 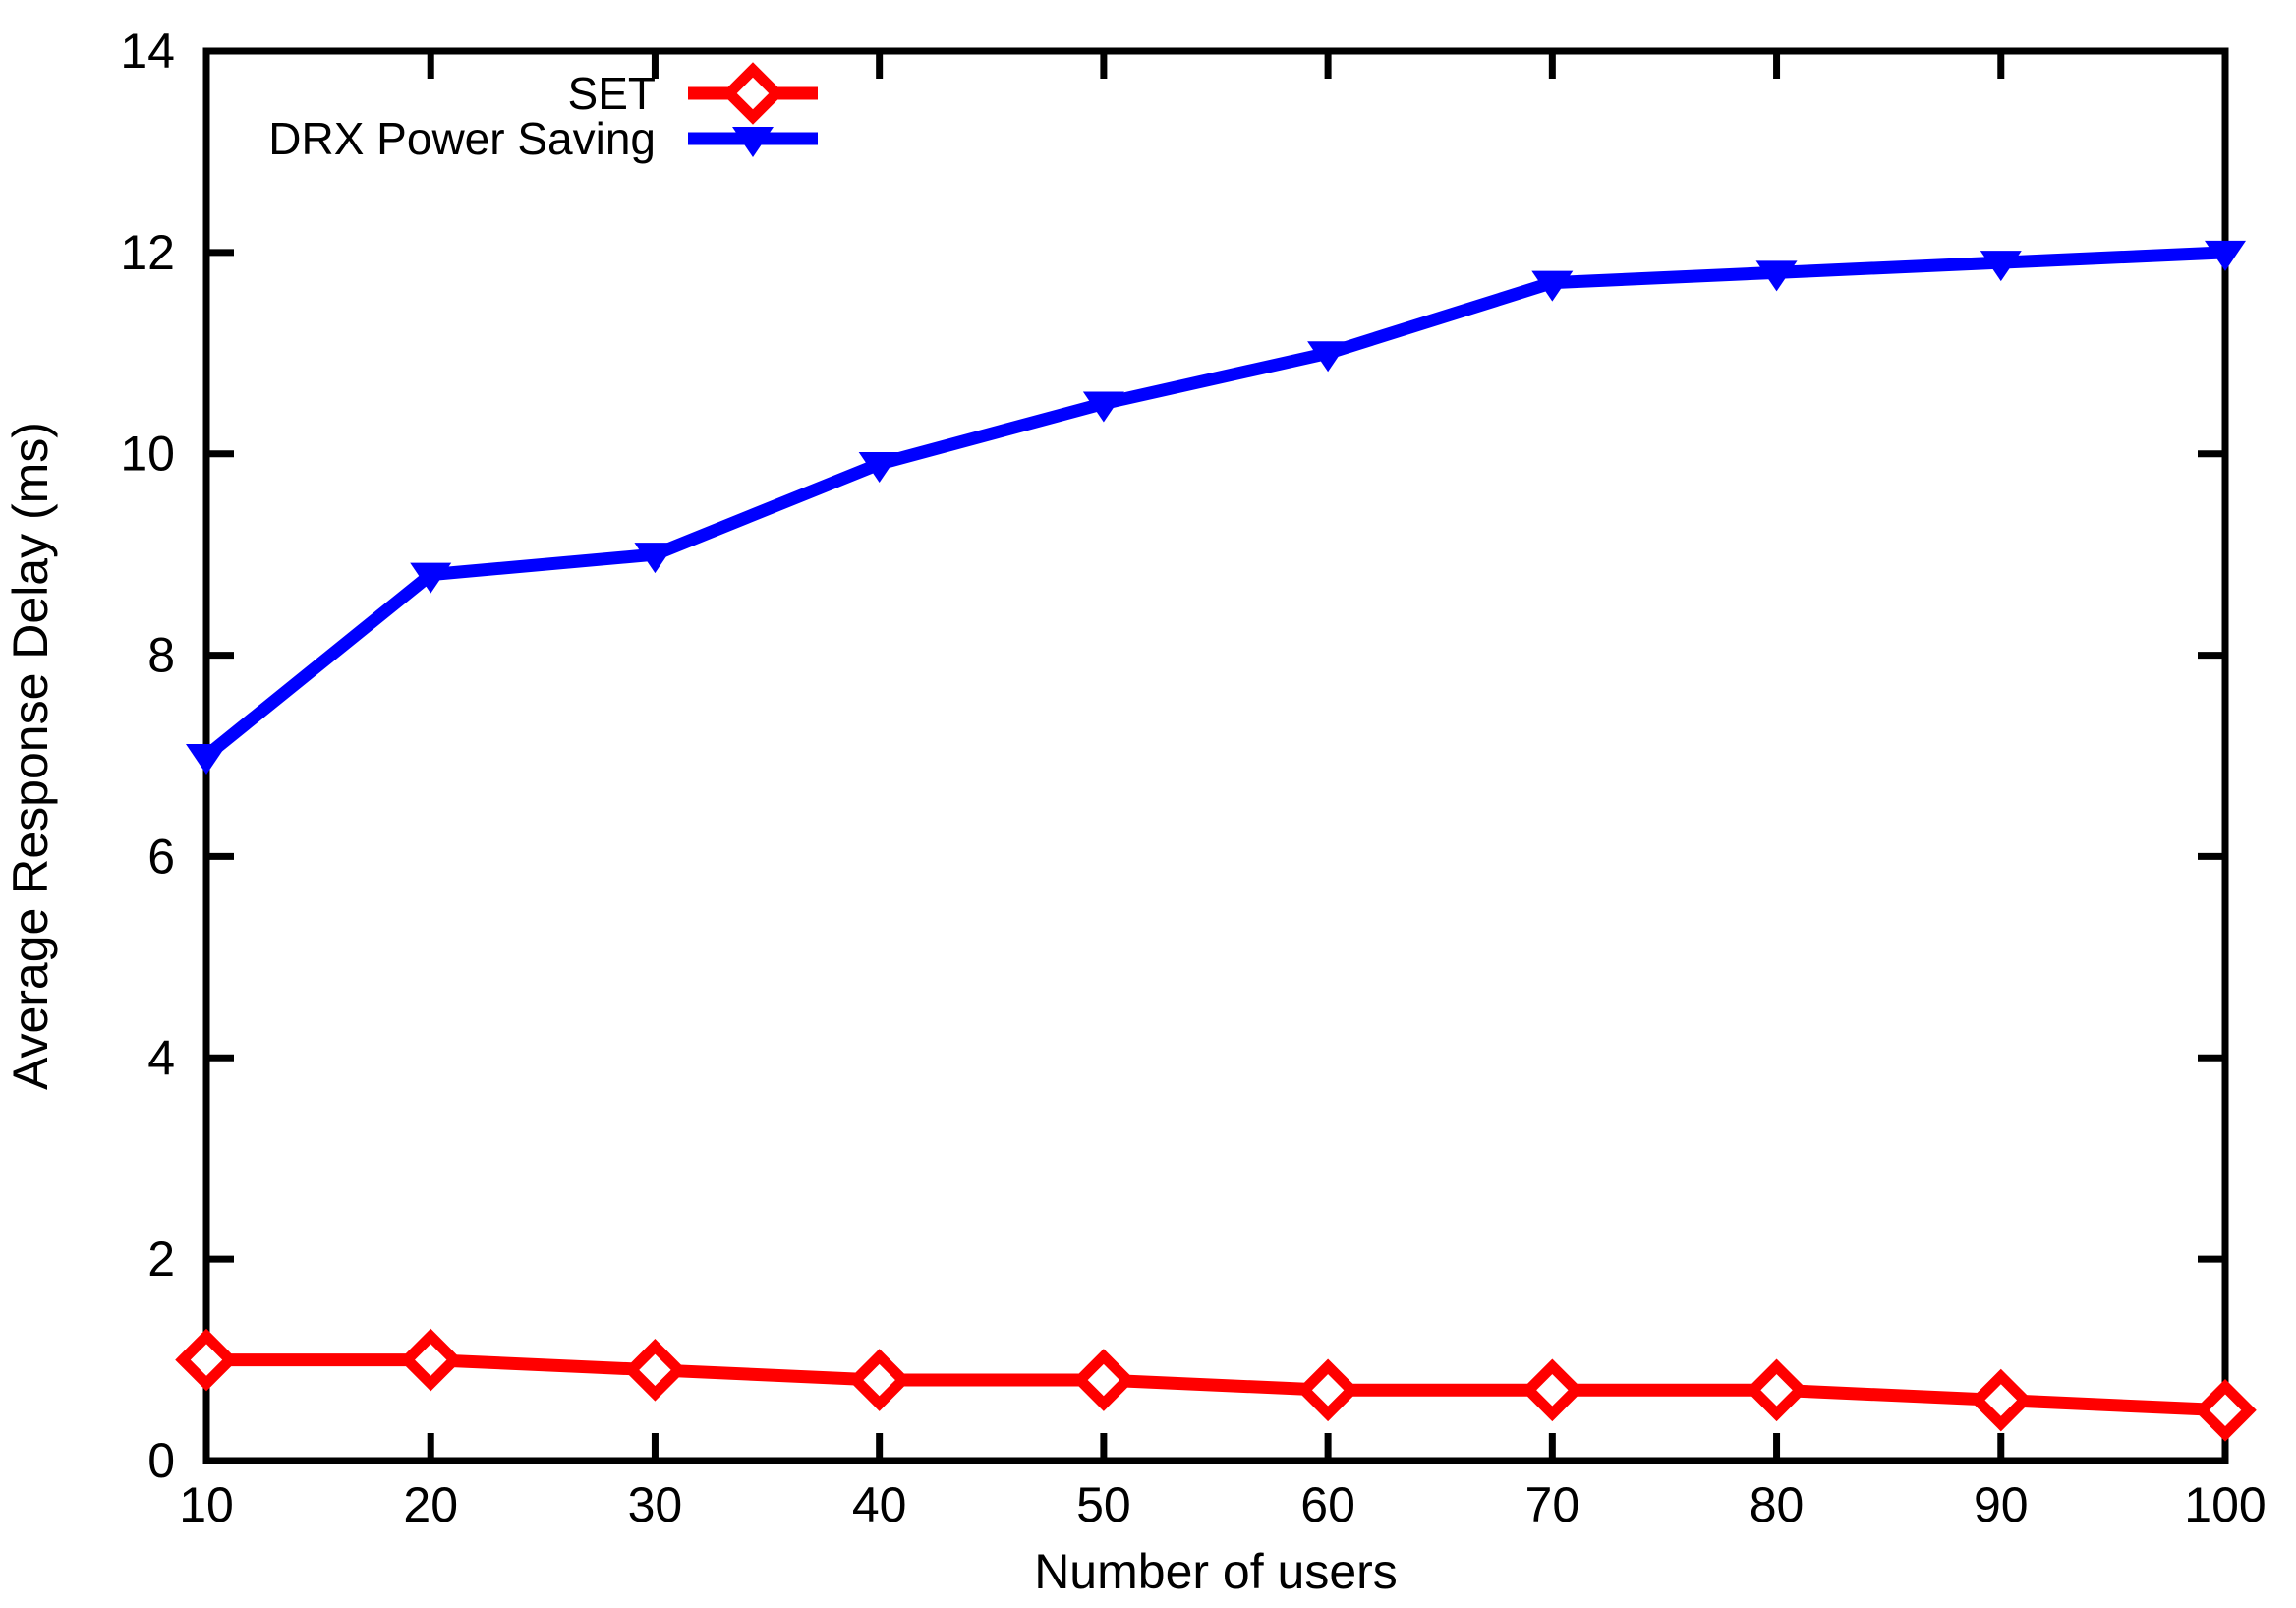 What do you see at coordinates (1216, 1571) in the screenshot?
I see `x-axis-title: Number of users` at bounding box center [1216, 1571].